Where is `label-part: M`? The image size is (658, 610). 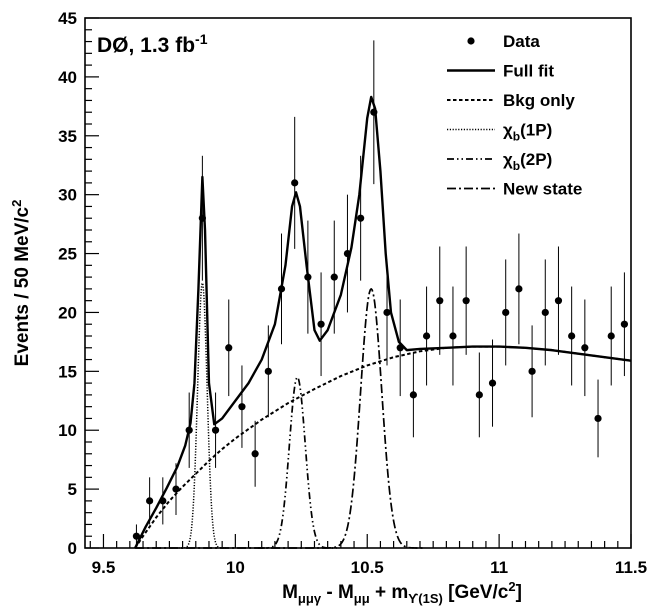 label-part: M is located at coordinates (290, 592).